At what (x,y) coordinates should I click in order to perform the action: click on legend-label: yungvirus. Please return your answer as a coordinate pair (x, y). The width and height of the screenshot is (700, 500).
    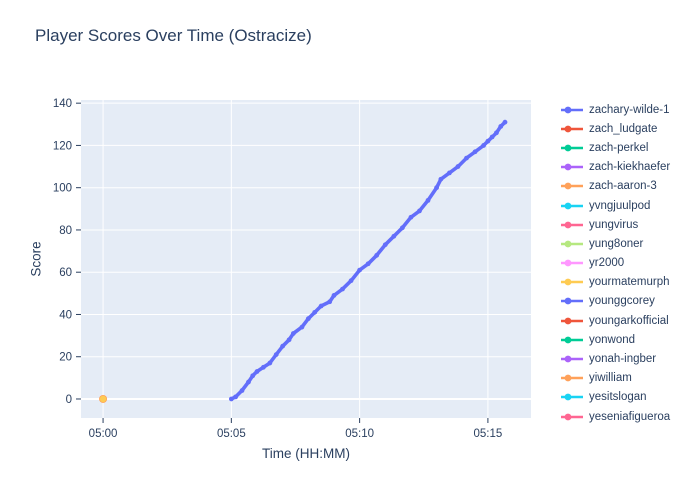
    Looking at the image, I should click on (614, 224).